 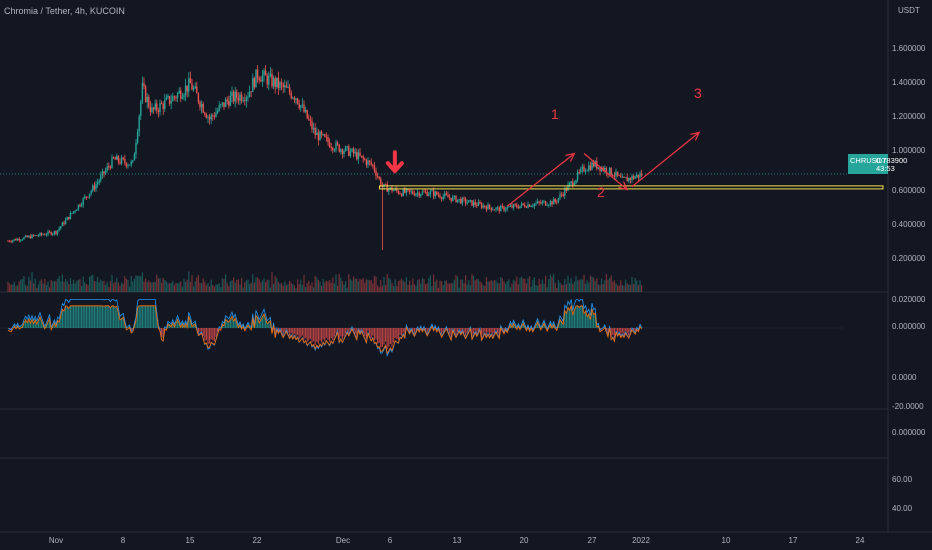 I want to click on current-price-value: 0.783900, so click(x=892, y=160).